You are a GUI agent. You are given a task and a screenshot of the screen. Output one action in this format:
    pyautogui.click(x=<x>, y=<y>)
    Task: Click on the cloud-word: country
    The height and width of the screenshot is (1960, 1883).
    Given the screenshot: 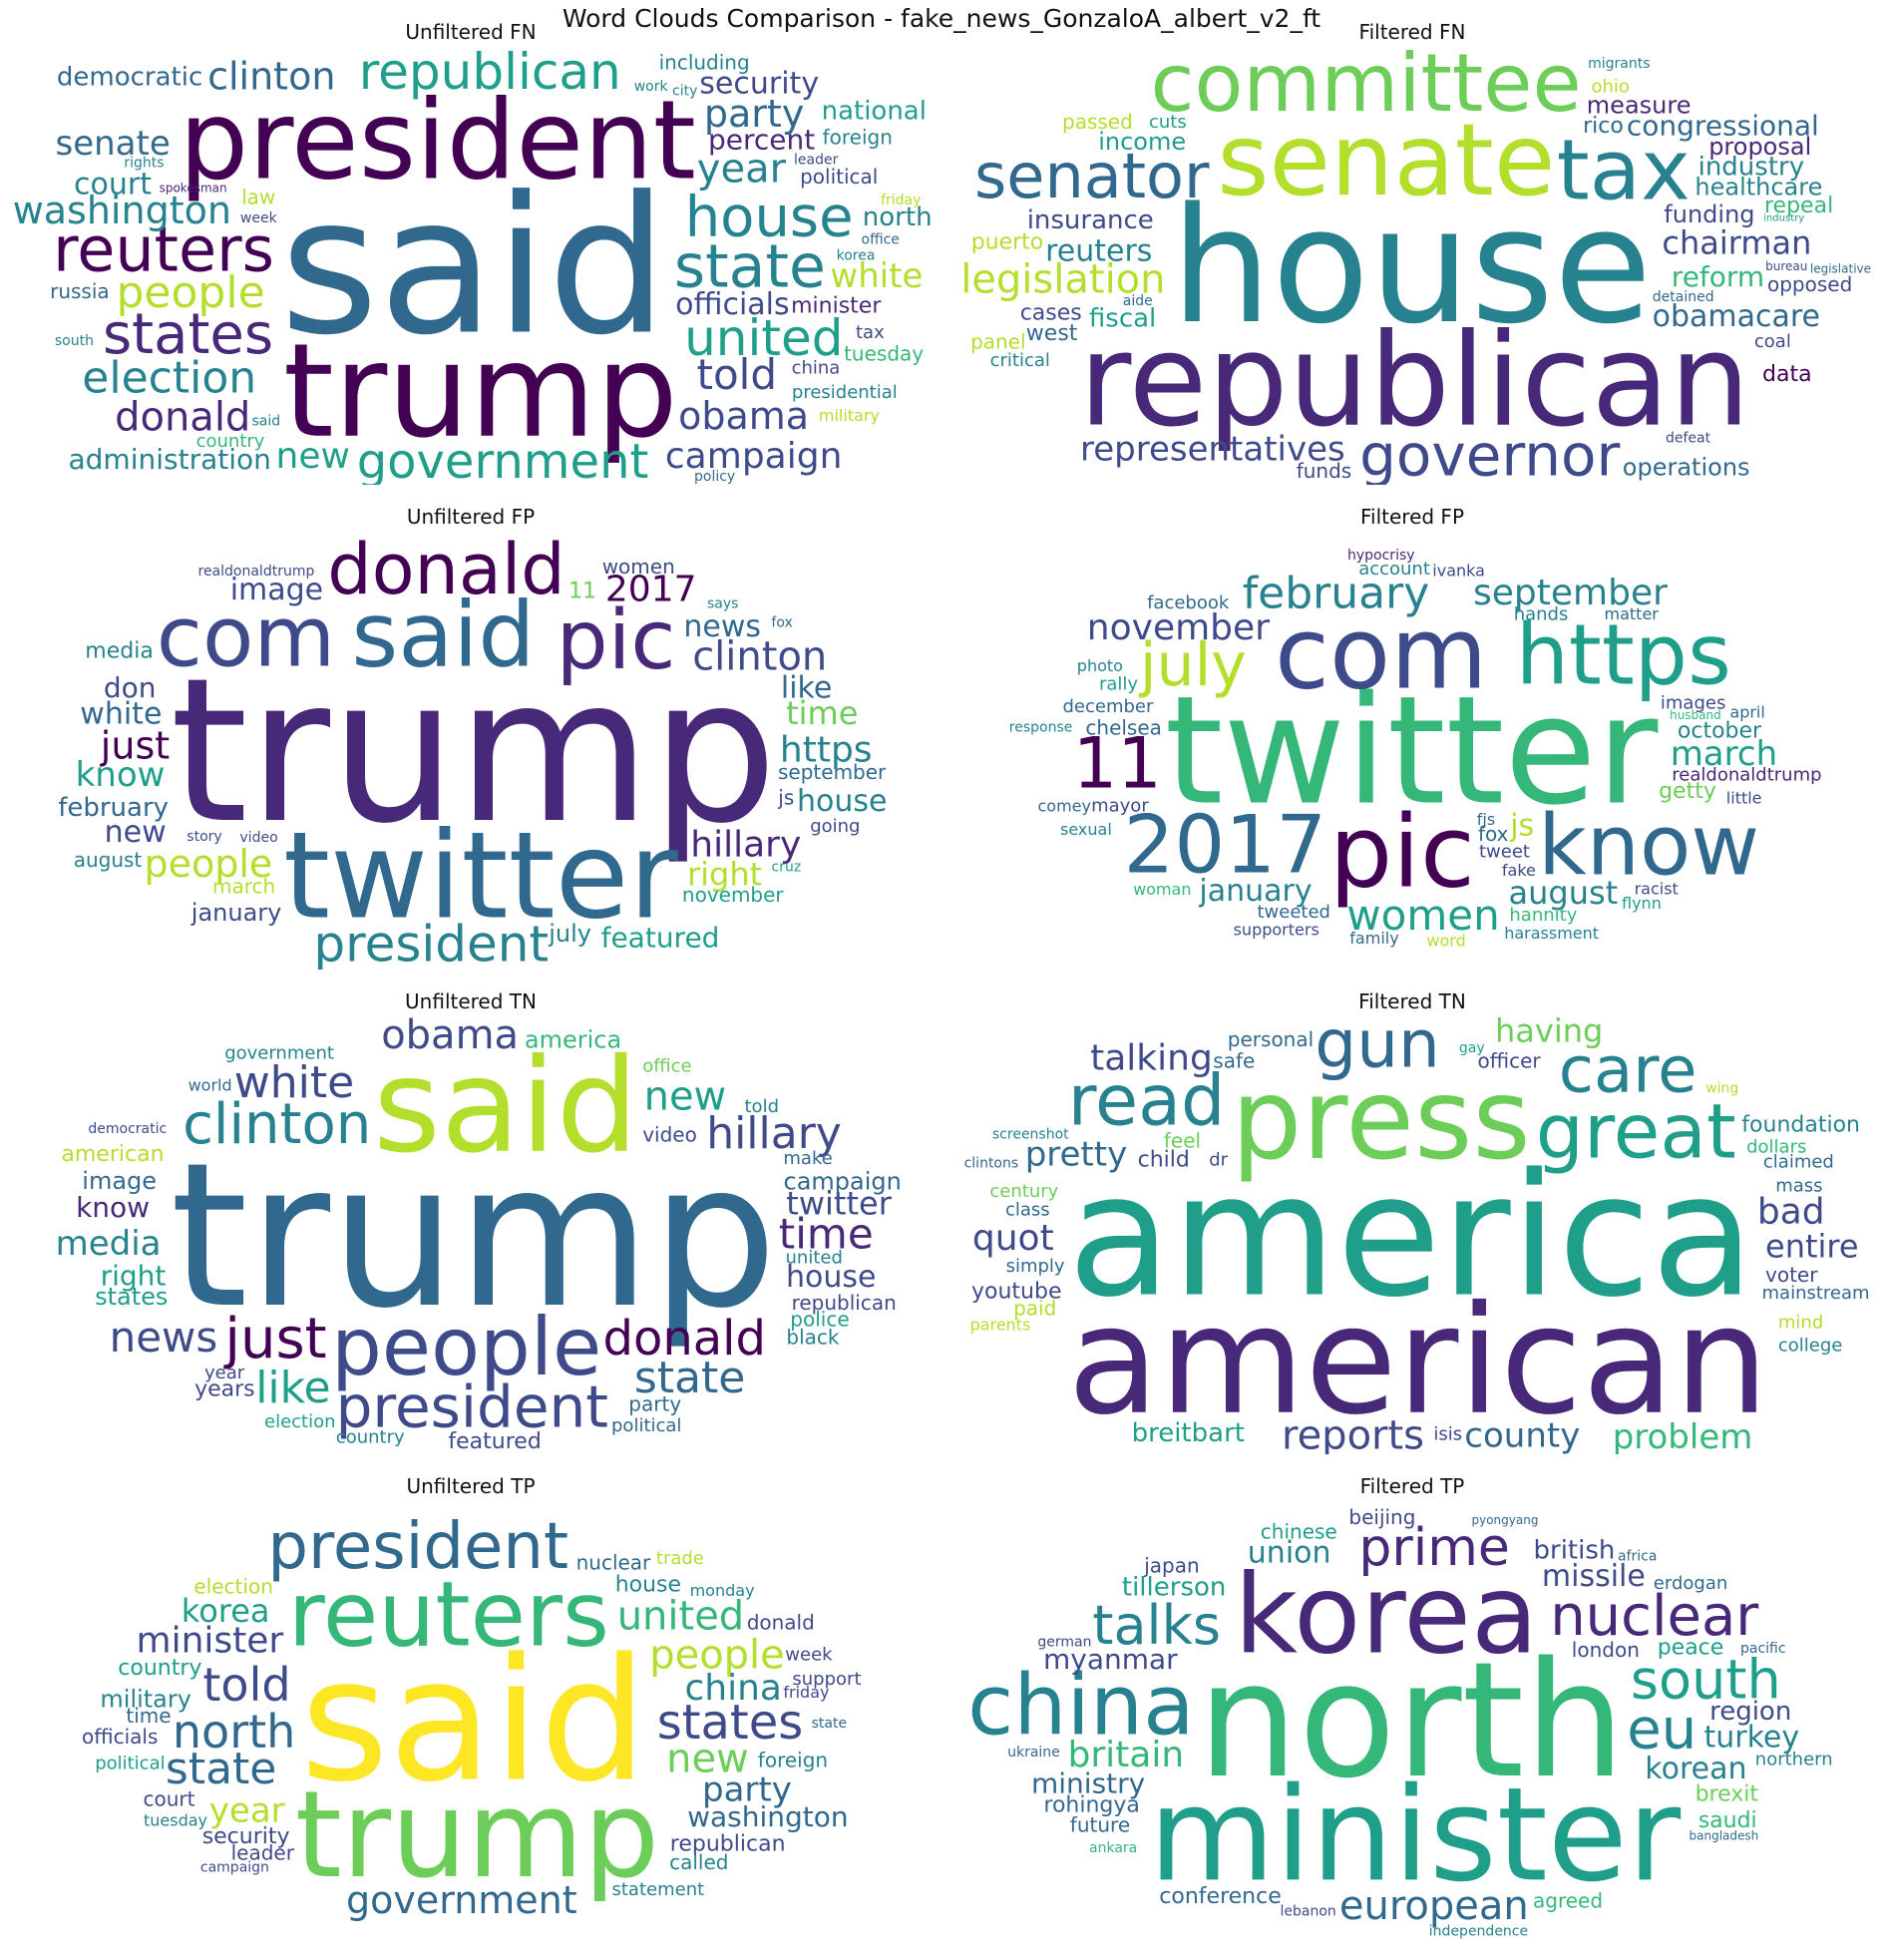 What is the action you would take?
    pyautogui.click(x=230, y=441)
    